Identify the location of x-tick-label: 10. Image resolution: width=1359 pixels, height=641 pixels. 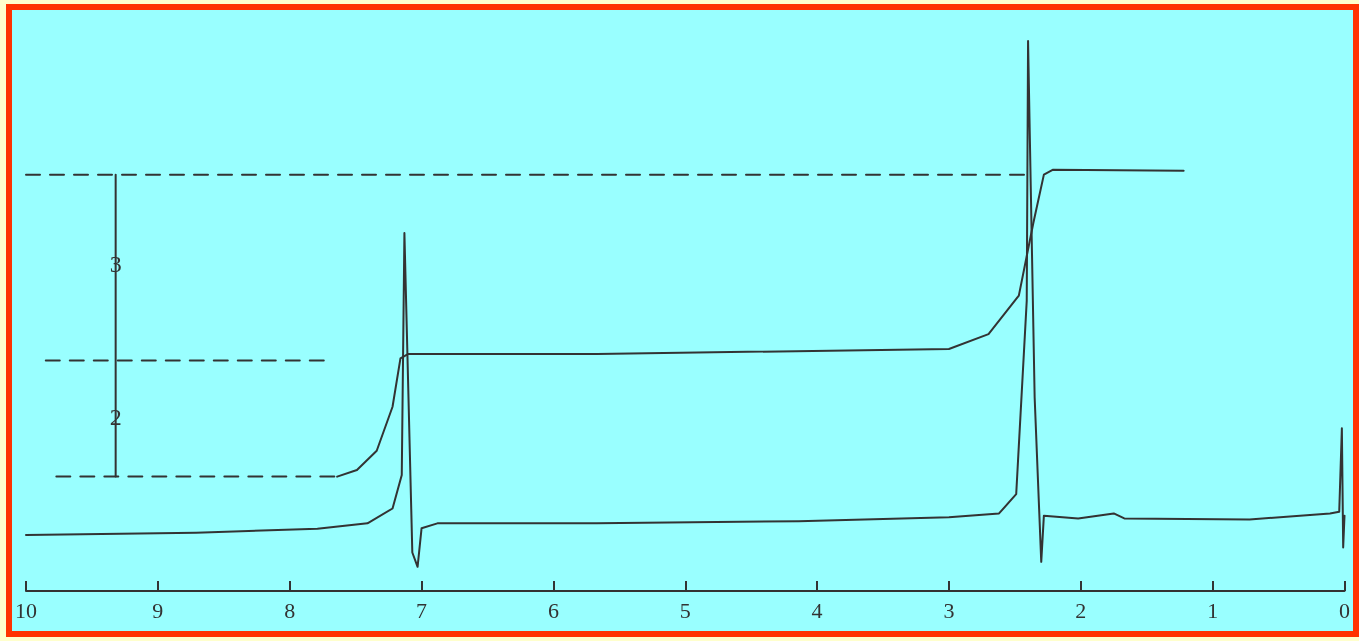
(26, 610).